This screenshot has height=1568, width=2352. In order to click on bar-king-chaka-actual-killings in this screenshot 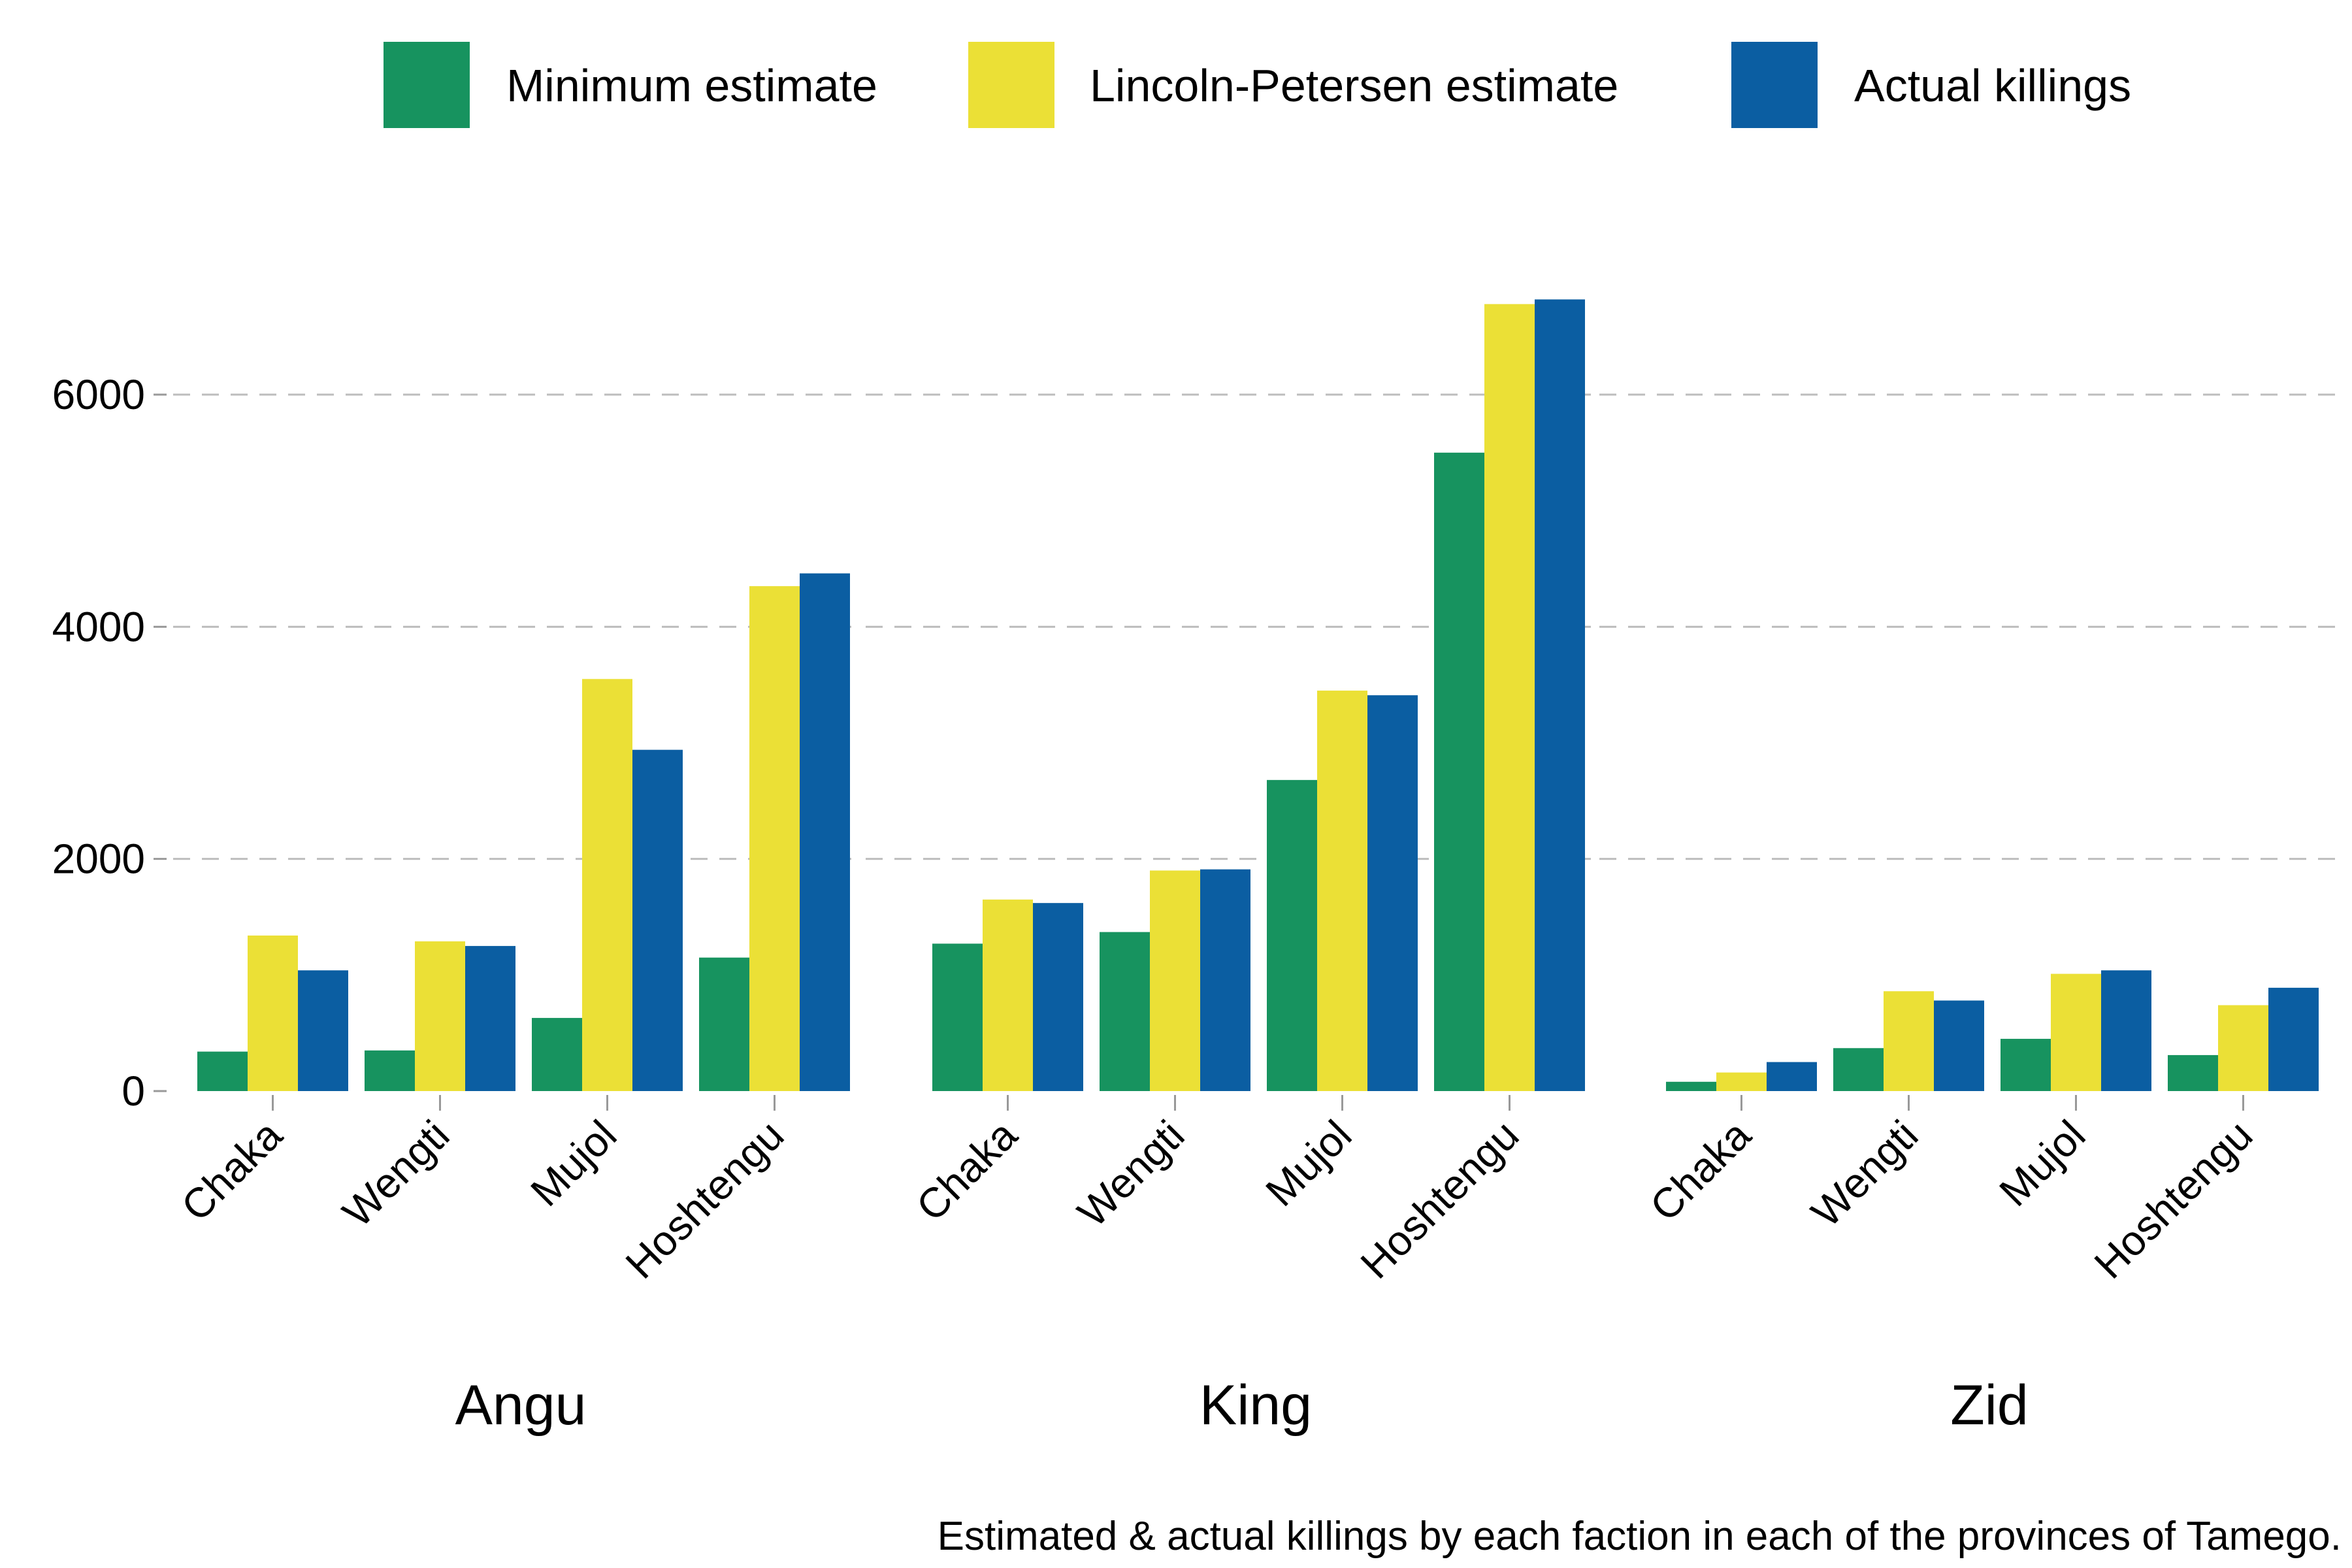, I will do `click(1058, 997)`.